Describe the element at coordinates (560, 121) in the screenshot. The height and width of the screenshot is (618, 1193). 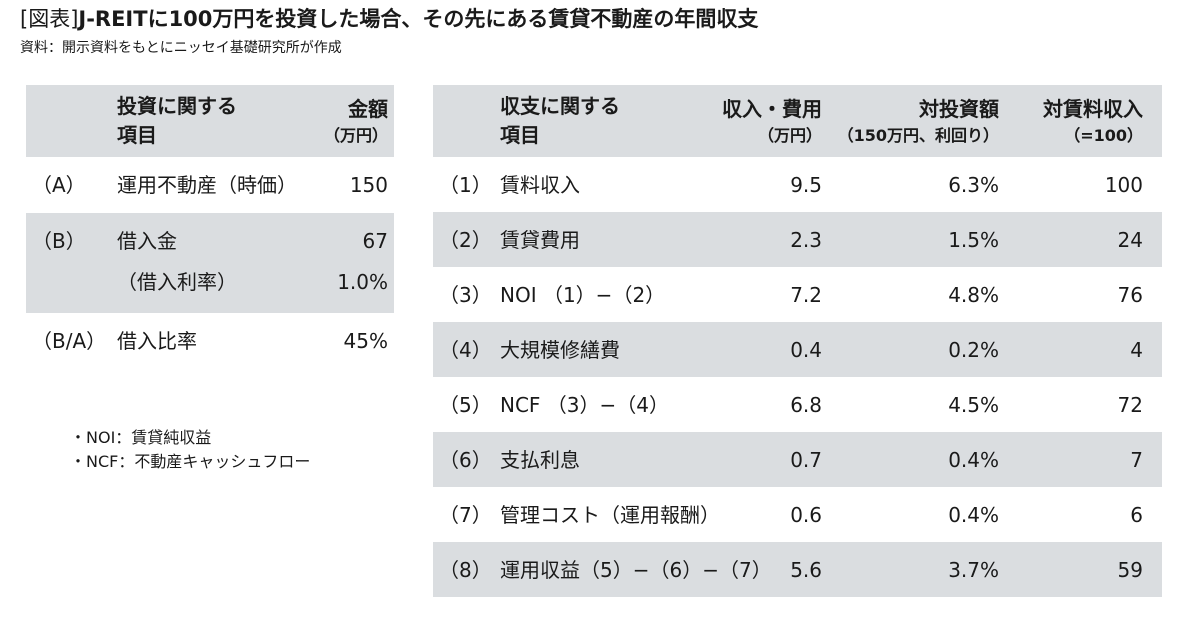
I see `header-item: 収支に関する 項目` at that location.